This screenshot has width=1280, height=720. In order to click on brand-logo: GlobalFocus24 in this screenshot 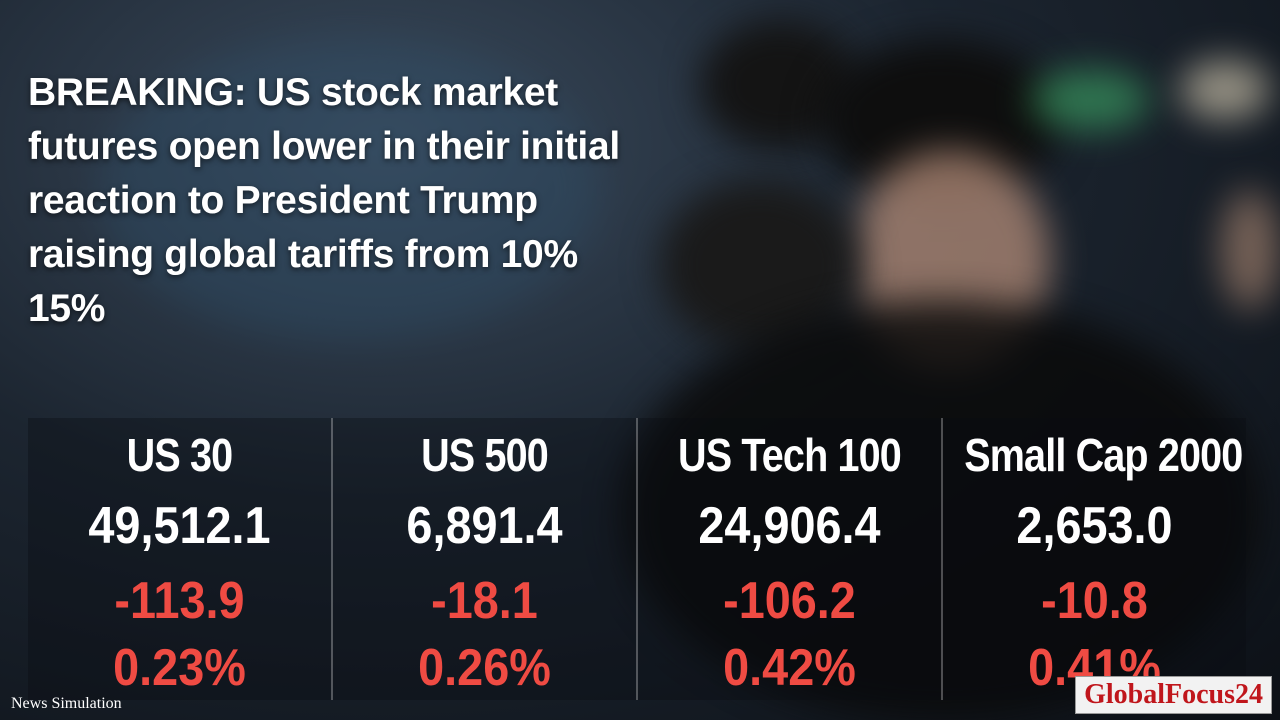, I will do `click(1173, 695)`.